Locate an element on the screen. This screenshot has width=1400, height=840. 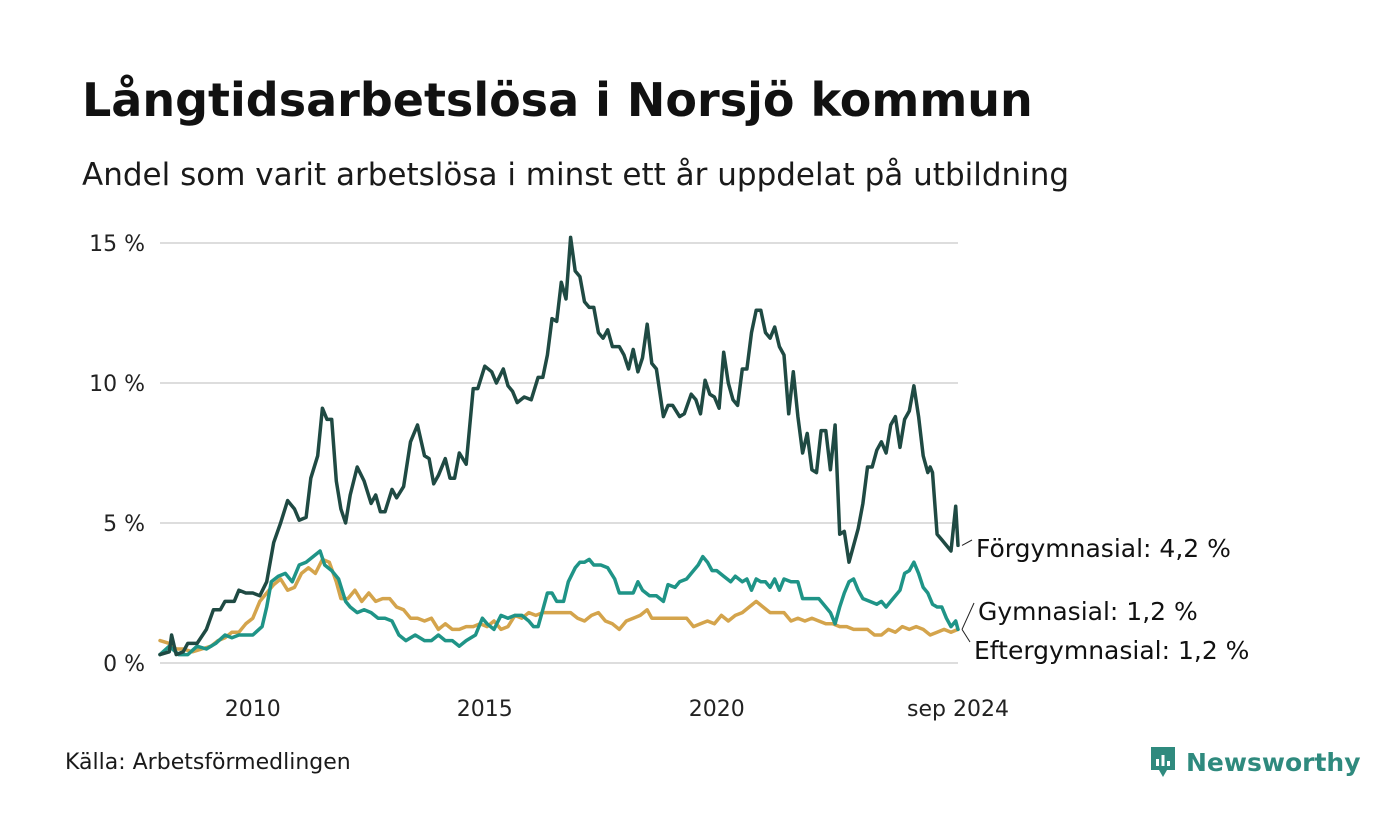
brand-logo: Newsworthy is located at coordinates (1254, 762).